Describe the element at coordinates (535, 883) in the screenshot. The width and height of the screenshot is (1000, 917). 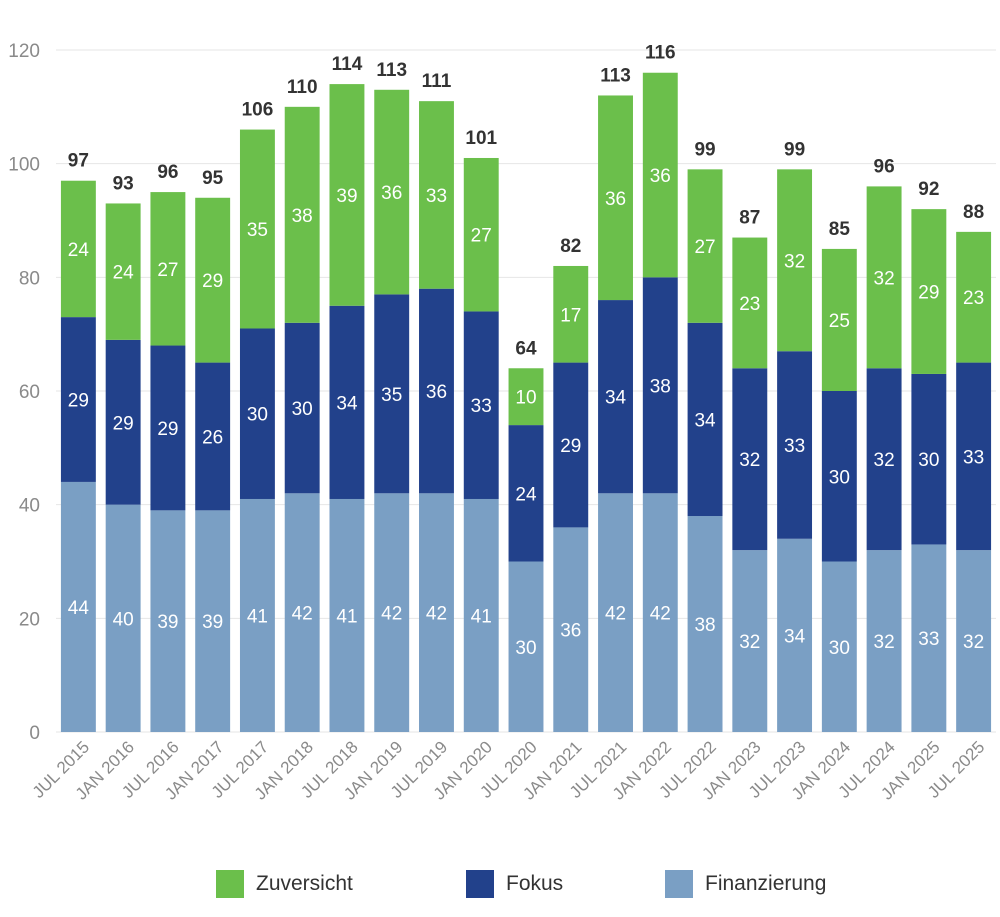
I see `legend-label-fokus: Fokus` at that location.